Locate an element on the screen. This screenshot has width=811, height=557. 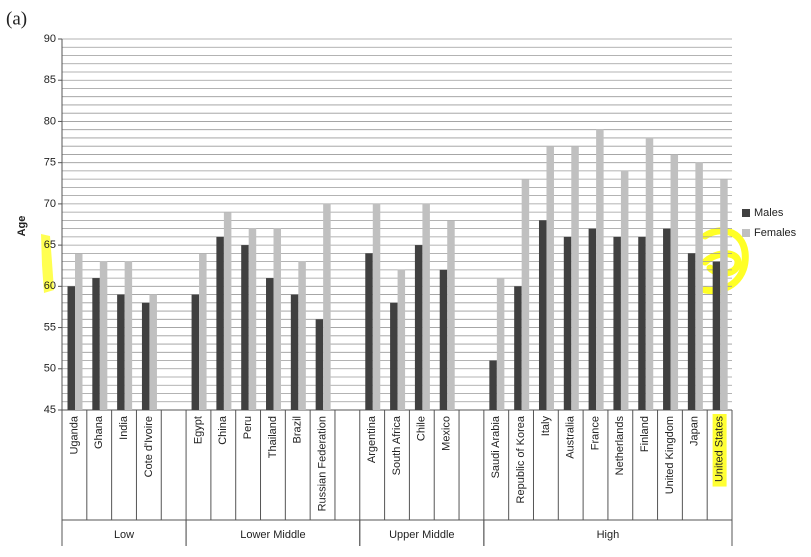
x-tick-label: Argentina is located at coordinates (372, 439).